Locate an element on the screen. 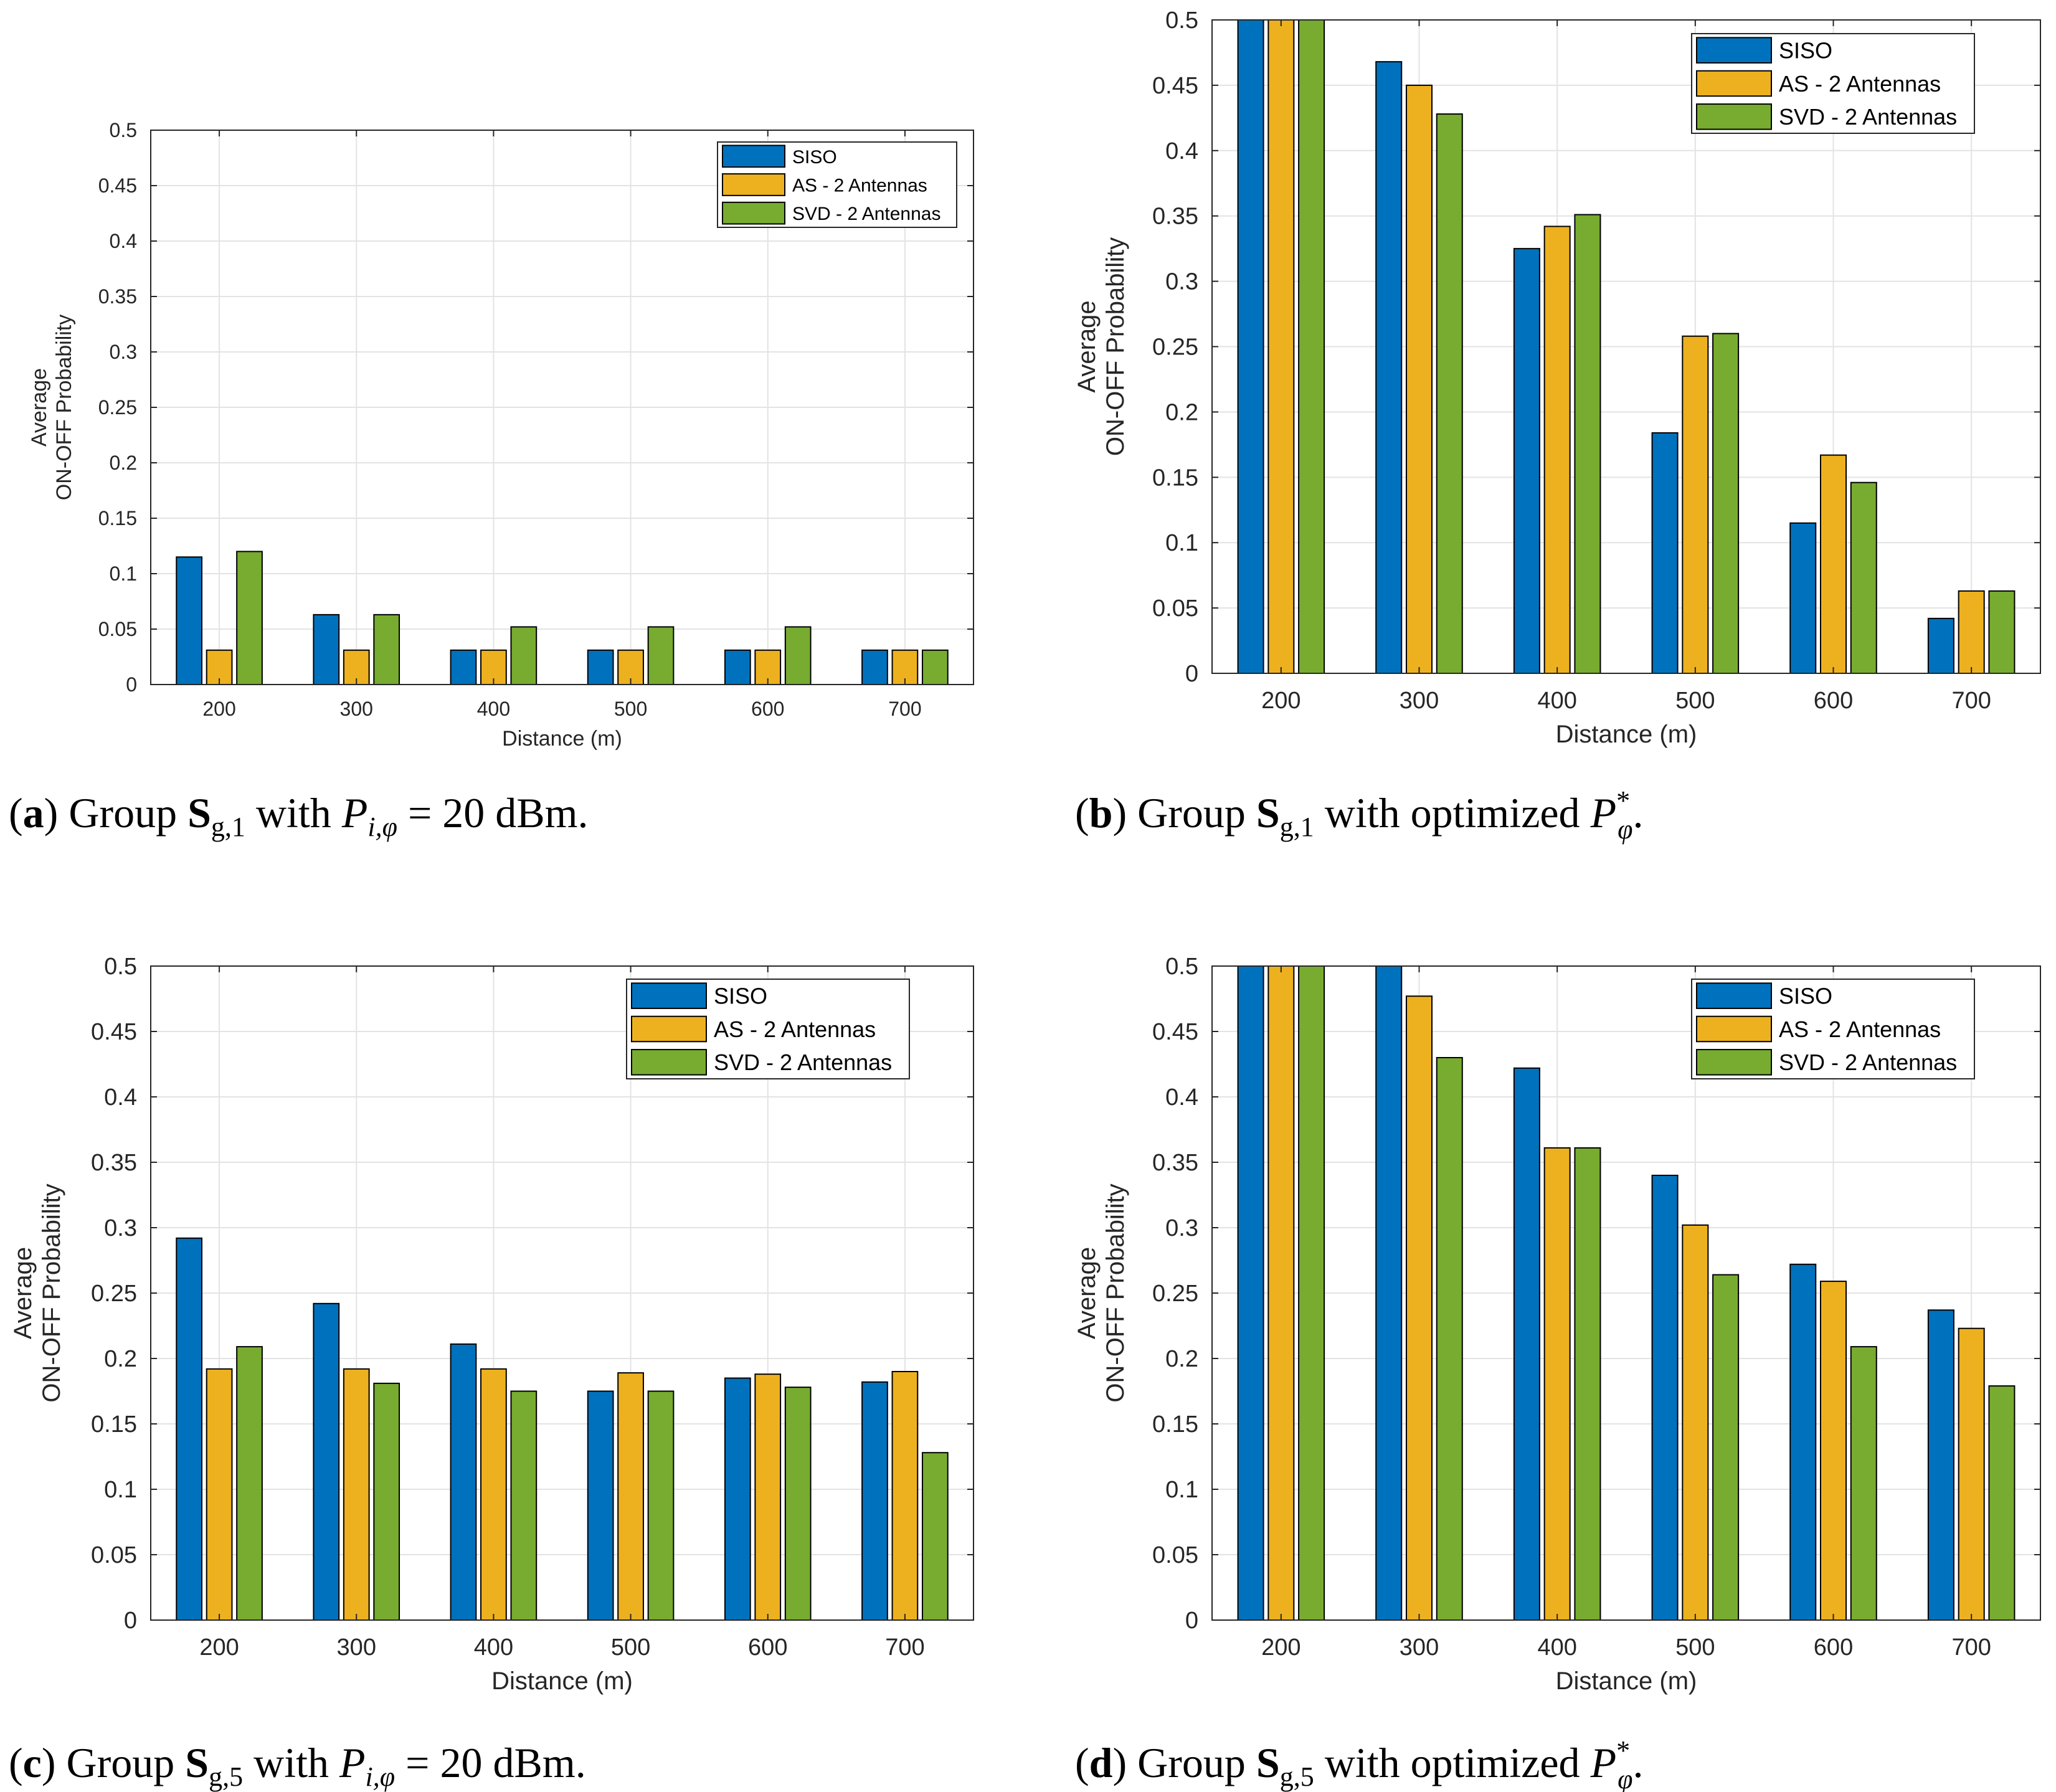 The width and height of the screenshot is (2056, 1792). y-tick-label: 0.15 is located at coordinates (1175, 478).